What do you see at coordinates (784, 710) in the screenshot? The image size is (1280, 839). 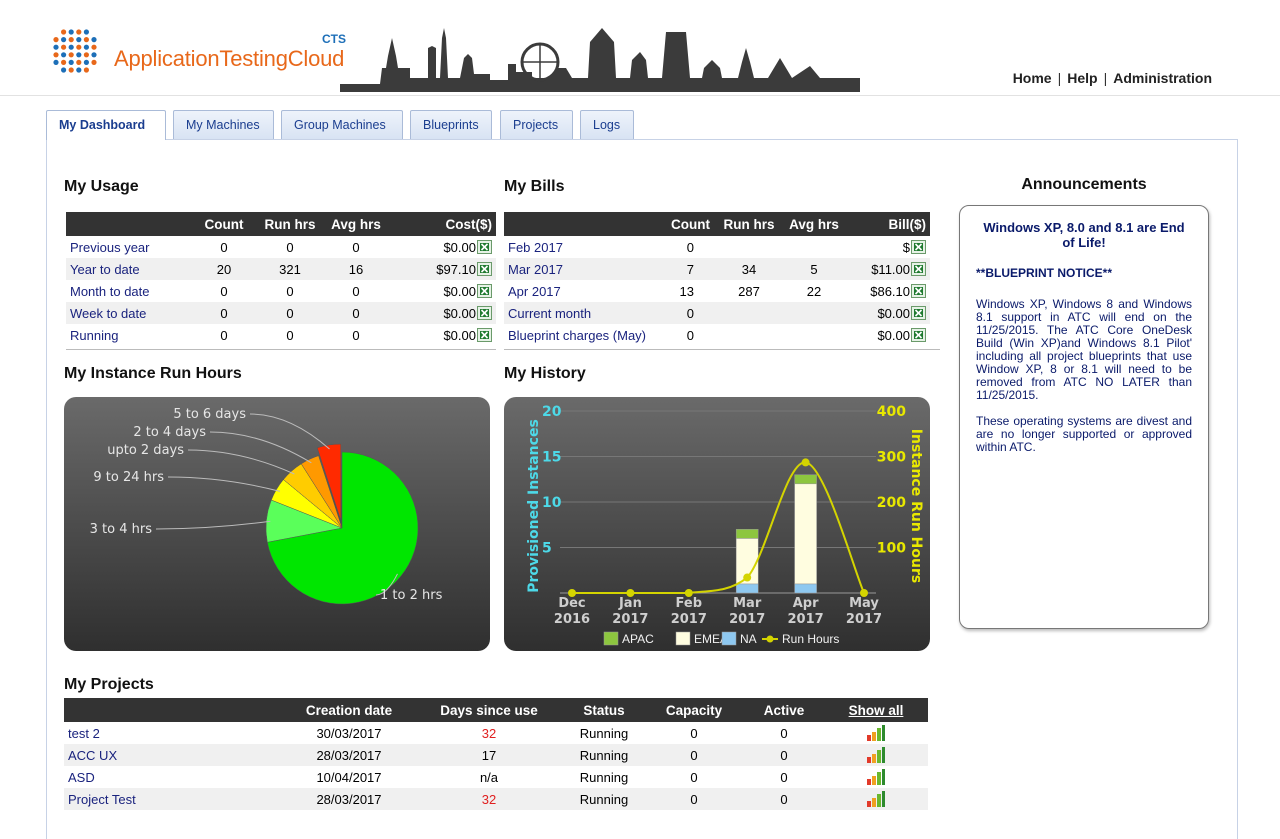 I see `projects-header-active: Active` at bounding box center [784, 710].